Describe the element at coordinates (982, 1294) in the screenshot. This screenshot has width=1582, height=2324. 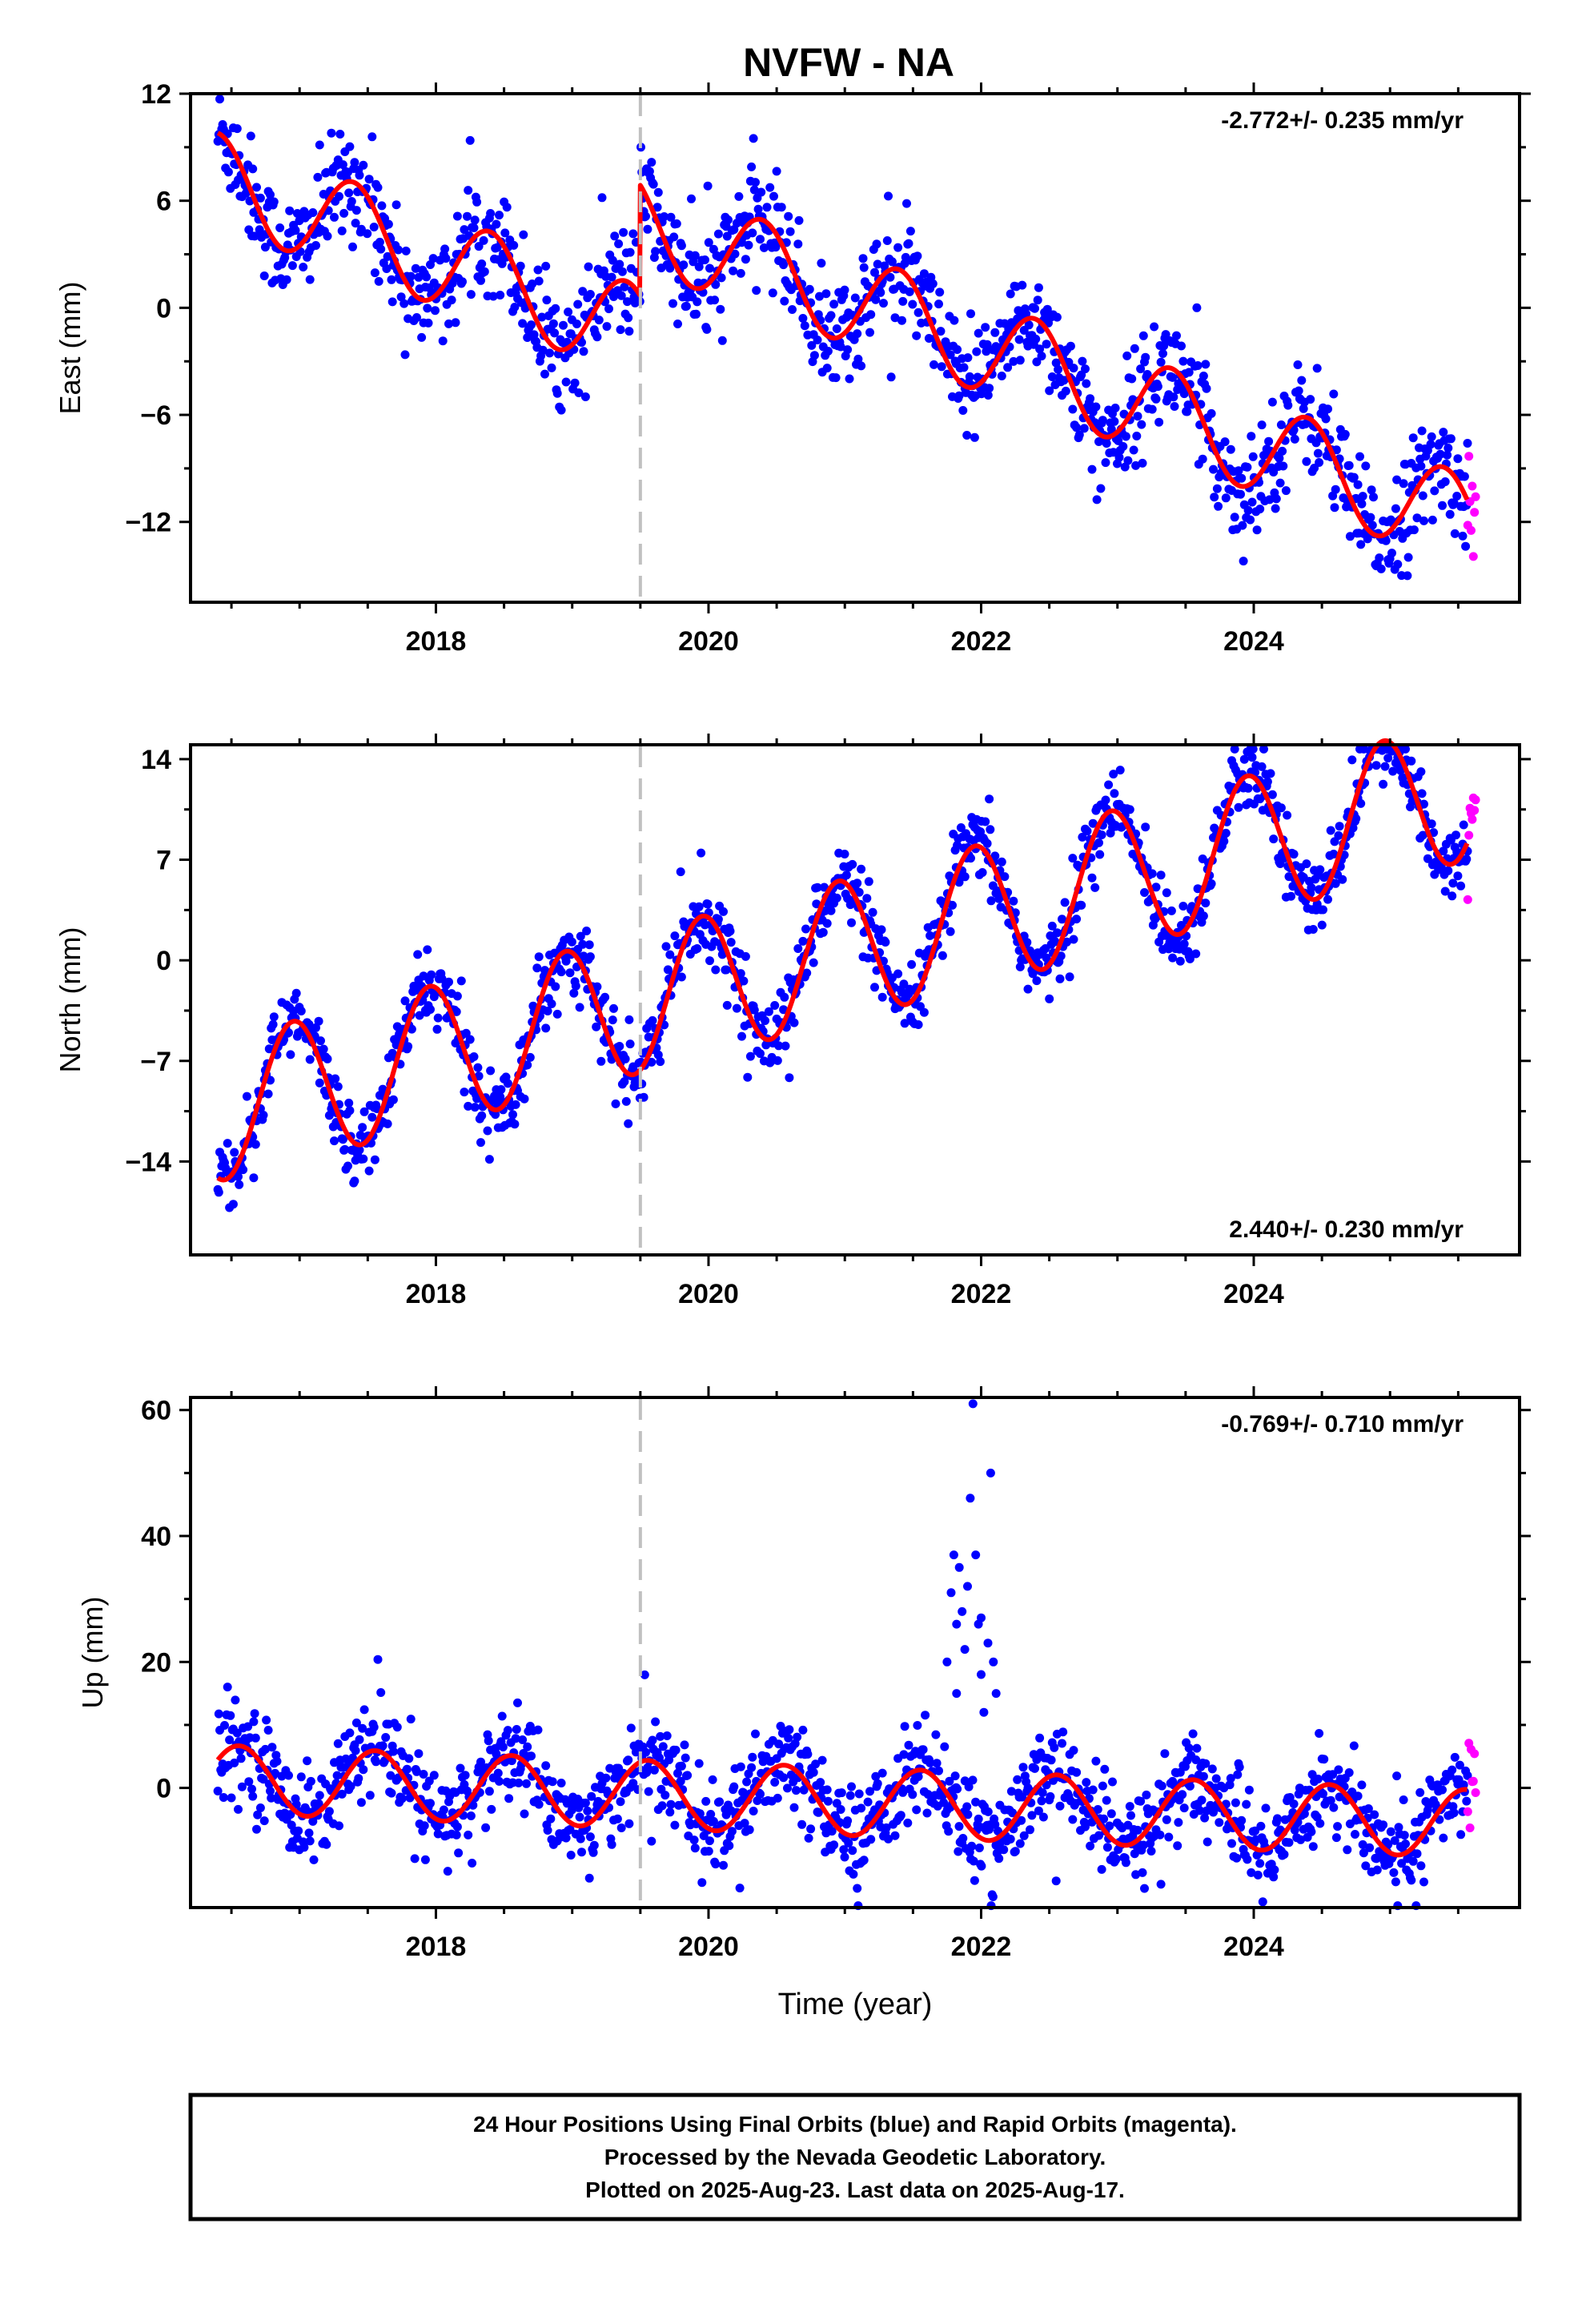
I see `north-x-tick-label: 2022` at that location.